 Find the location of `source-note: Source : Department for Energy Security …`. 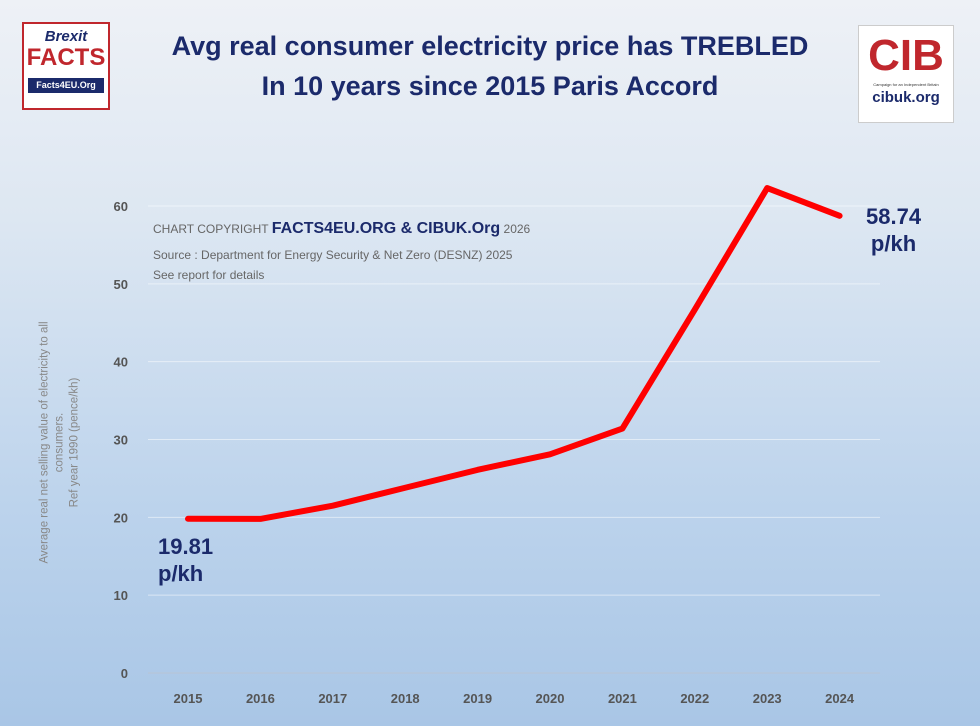

source-note: Source : Department for Energy Security … is located at coordinates (333, 255).